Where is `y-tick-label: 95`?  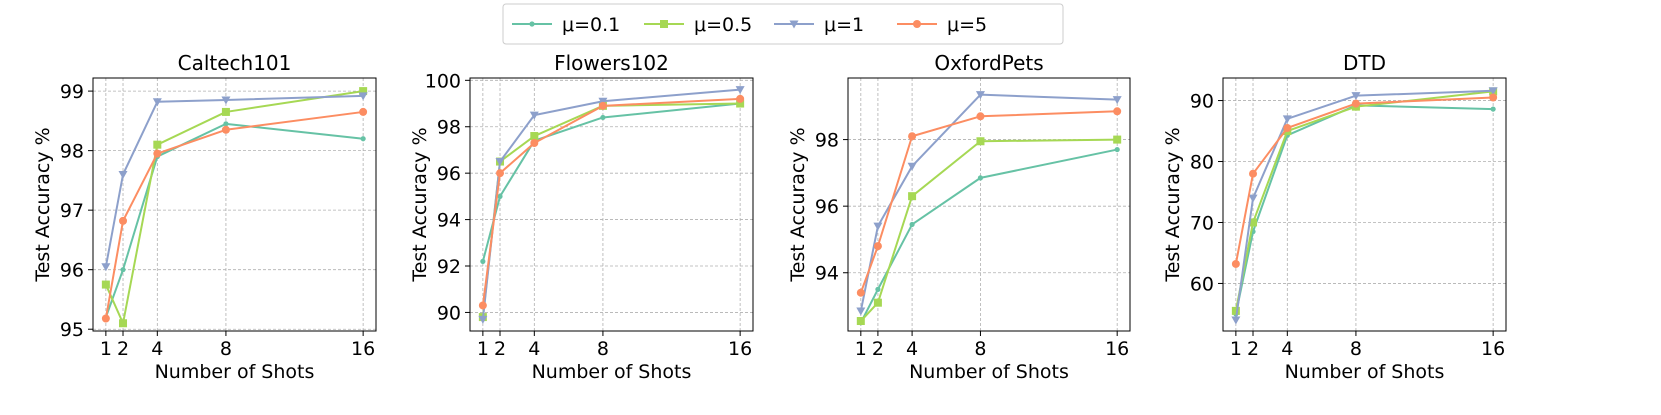
y-tick-label: 95 is located at coordinates (72, 330).